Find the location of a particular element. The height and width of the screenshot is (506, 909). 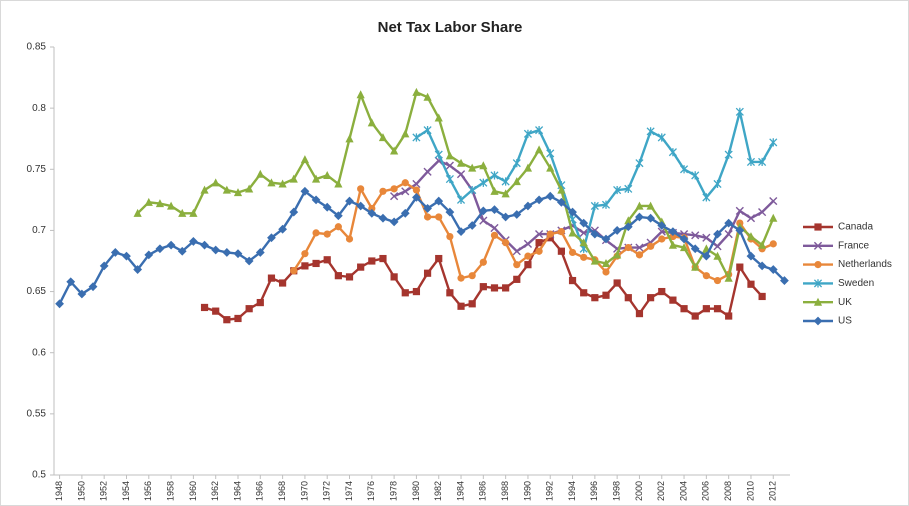

x-tick-label: 1984 is located at coordinates (460, 491).